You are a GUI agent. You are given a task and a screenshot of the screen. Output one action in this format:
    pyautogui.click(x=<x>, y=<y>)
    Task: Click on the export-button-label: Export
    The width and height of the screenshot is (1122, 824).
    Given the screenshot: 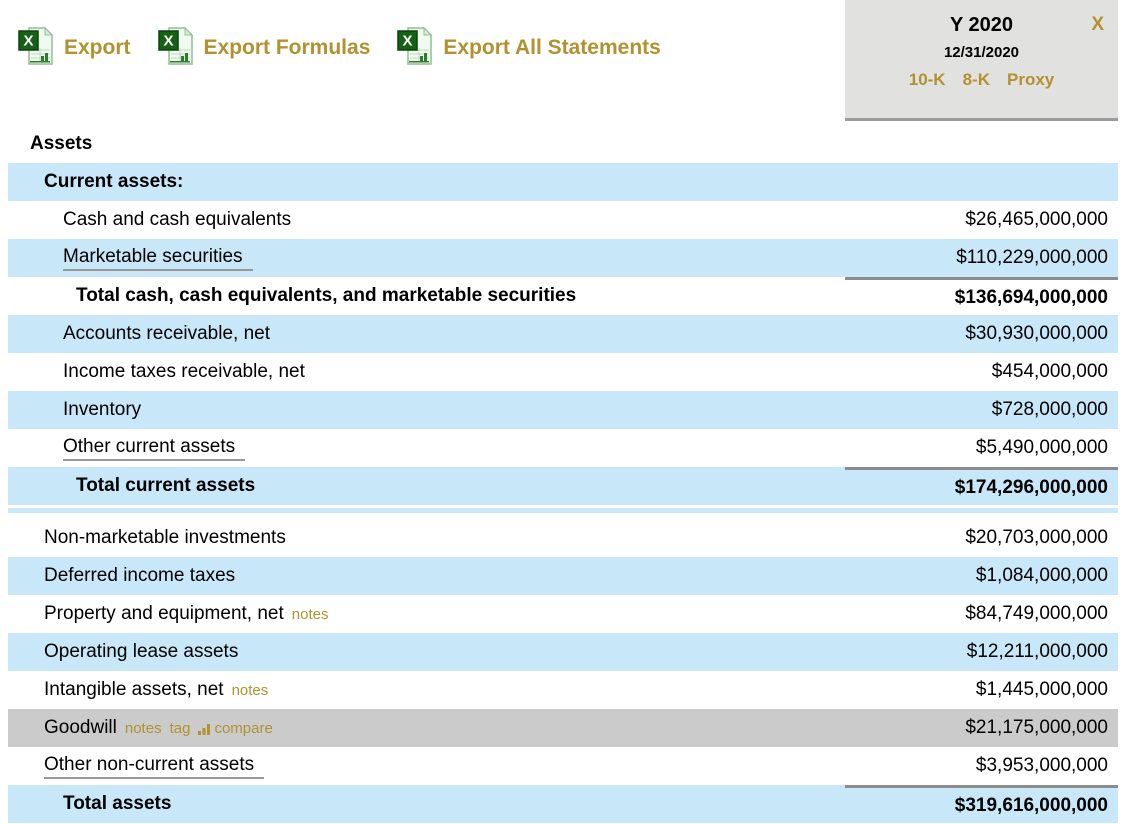 What is the action you would take?
    pyautogui.click(x=97, y=47)
    